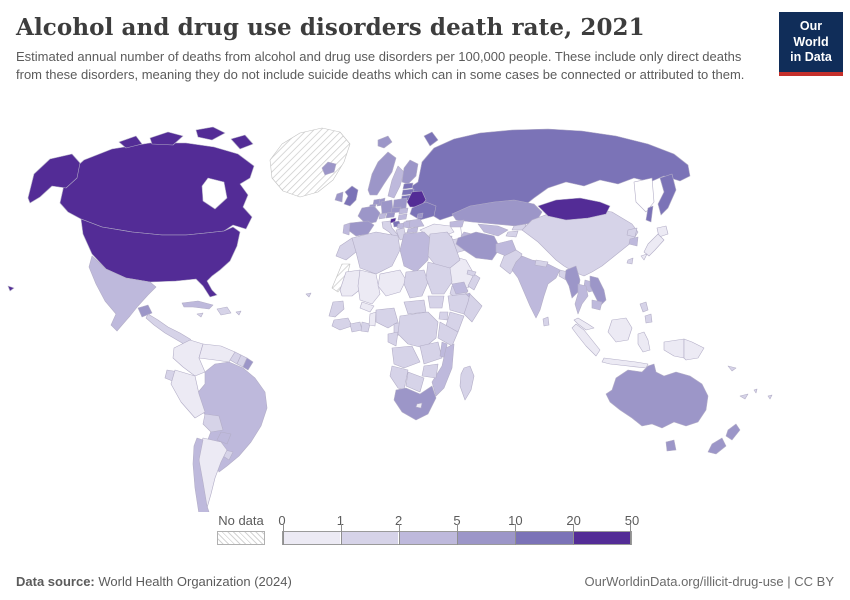 The image size is (850, 600). I want to click on region-cape-verde, so click(308, 295).